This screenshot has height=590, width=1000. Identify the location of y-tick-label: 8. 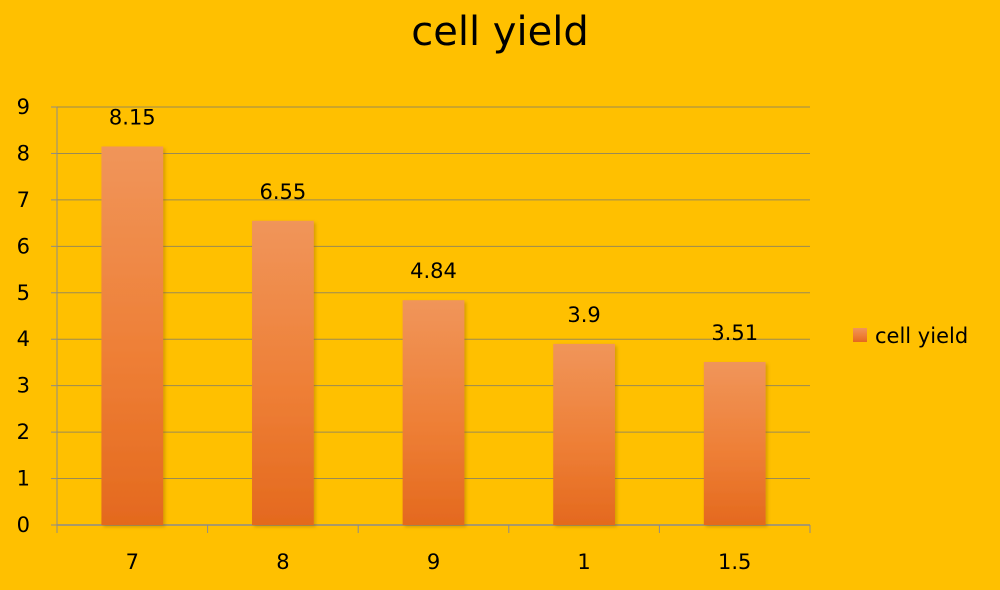
(23, 153).